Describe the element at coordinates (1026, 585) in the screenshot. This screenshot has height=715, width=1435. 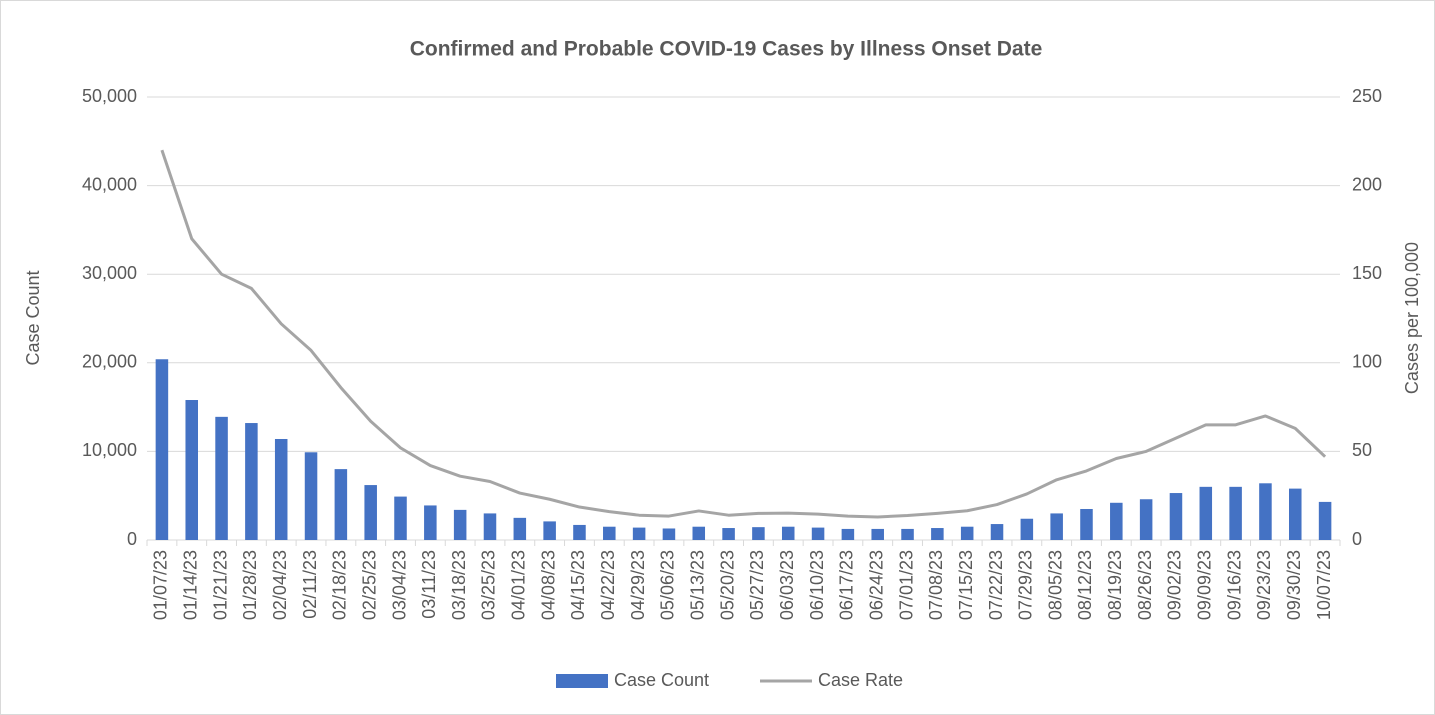
I see `x-tick-label: 07/29/23` at that location.